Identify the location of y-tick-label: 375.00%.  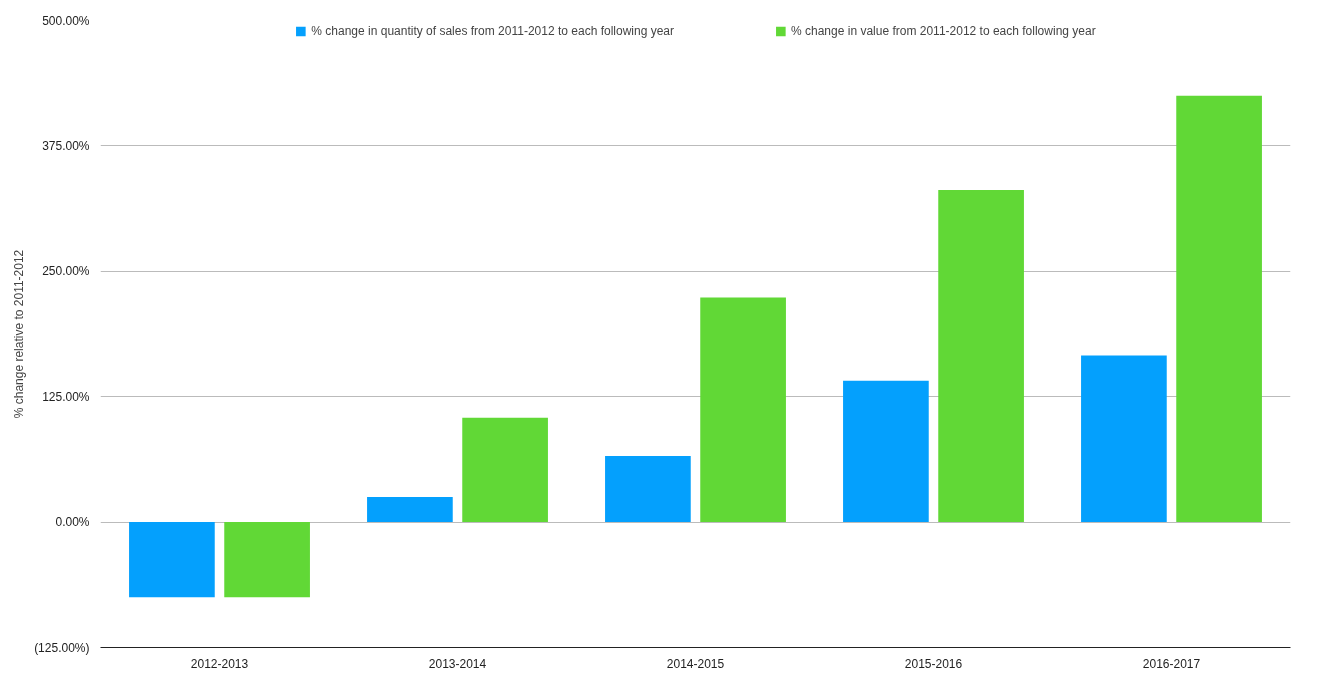
(66, 145).